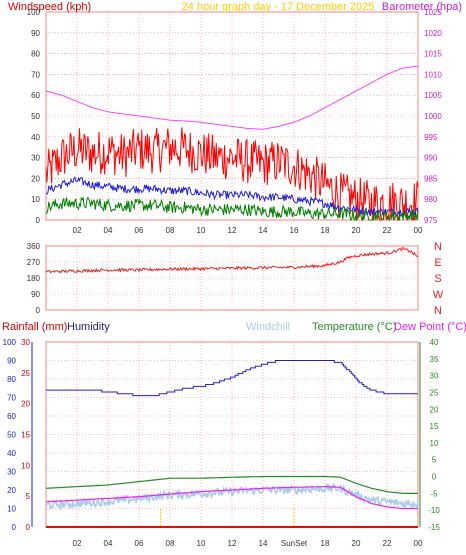 The image size is (466, 555). I want to click on temperature-y-tick-label: 40, so click(434, 342).